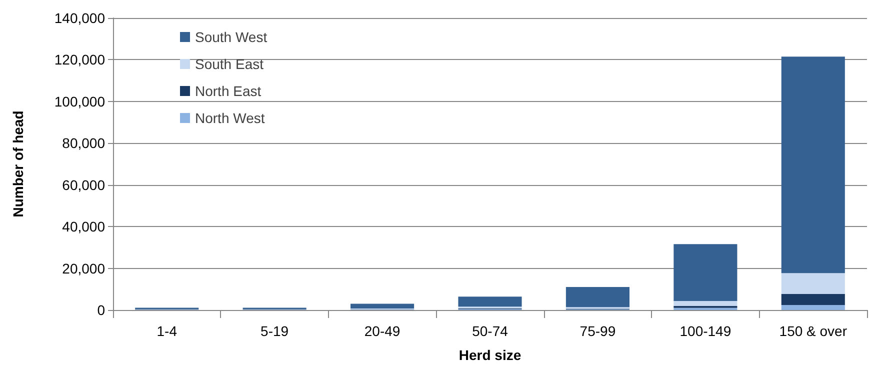 Image resolution: width=872 pixels, height=374 pixels. I want to click on y-tick-label: 20,000, so click(84, 268).